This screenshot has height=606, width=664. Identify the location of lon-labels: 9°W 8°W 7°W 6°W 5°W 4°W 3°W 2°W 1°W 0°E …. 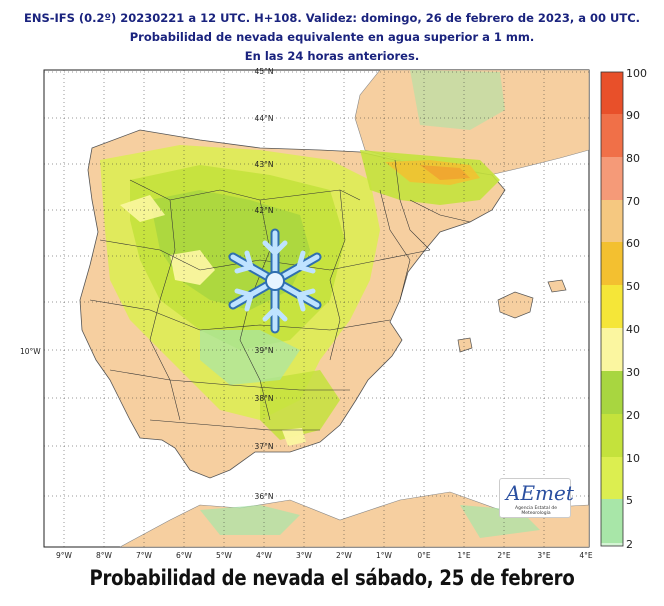
(324, 555).